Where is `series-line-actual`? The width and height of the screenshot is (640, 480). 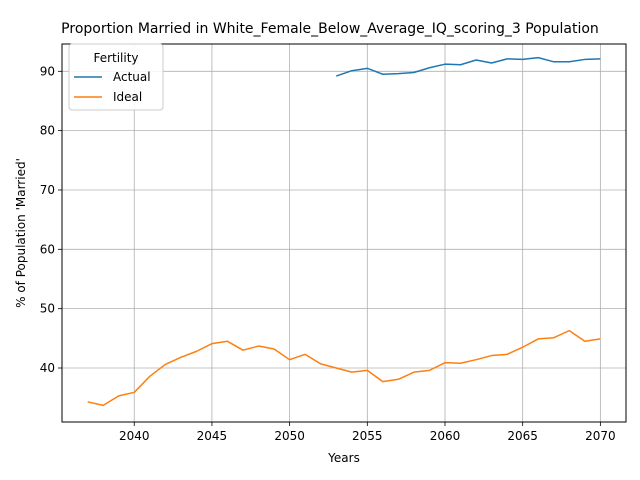 series-line-actual is located at coordinates (468, 66).